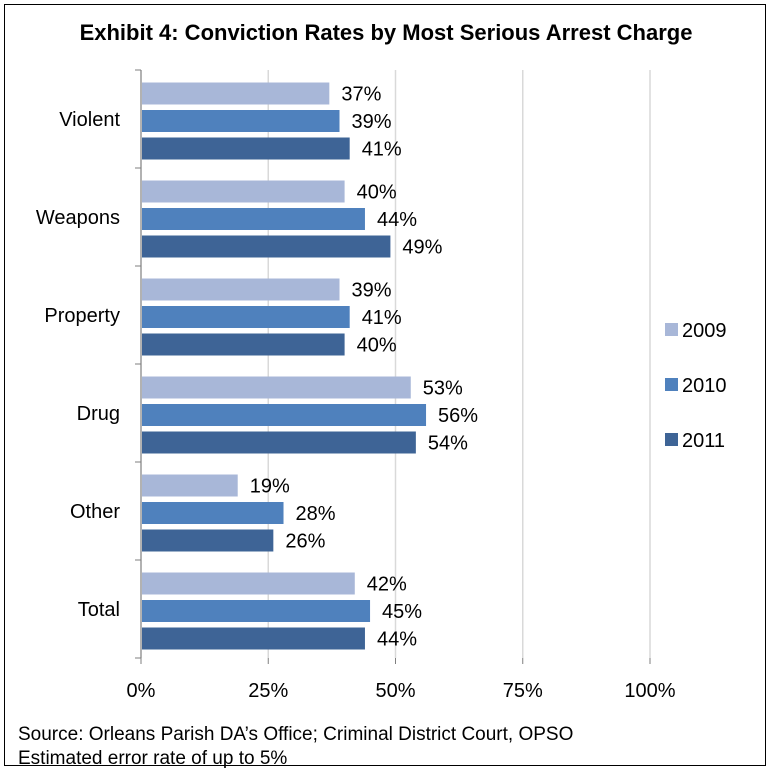 Image resolution: width=772 pixels, height=771 pixels. I want to click on legend-label: 2010, so click(704, 386).